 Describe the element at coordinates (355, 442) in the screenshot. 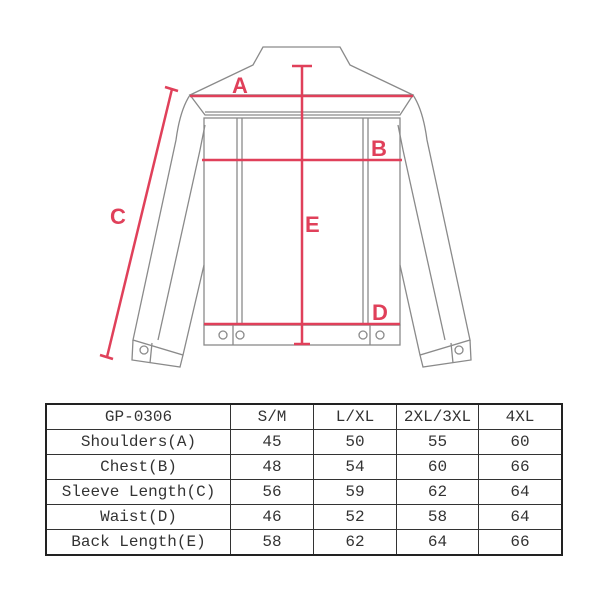

I see `cell: 50` at that location.